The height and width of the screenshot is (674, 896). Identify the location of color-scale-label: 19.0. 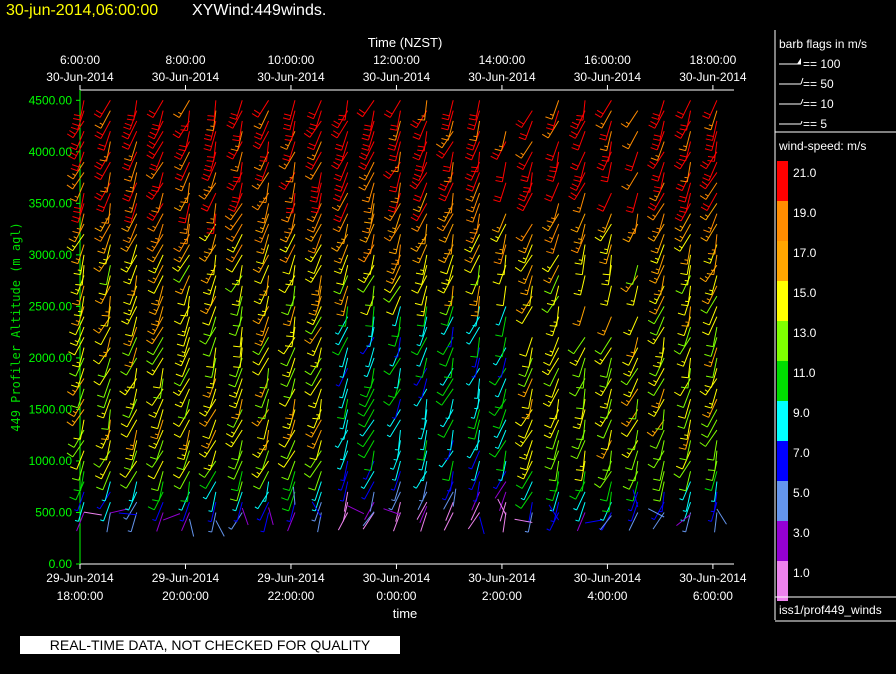
(805, 213).